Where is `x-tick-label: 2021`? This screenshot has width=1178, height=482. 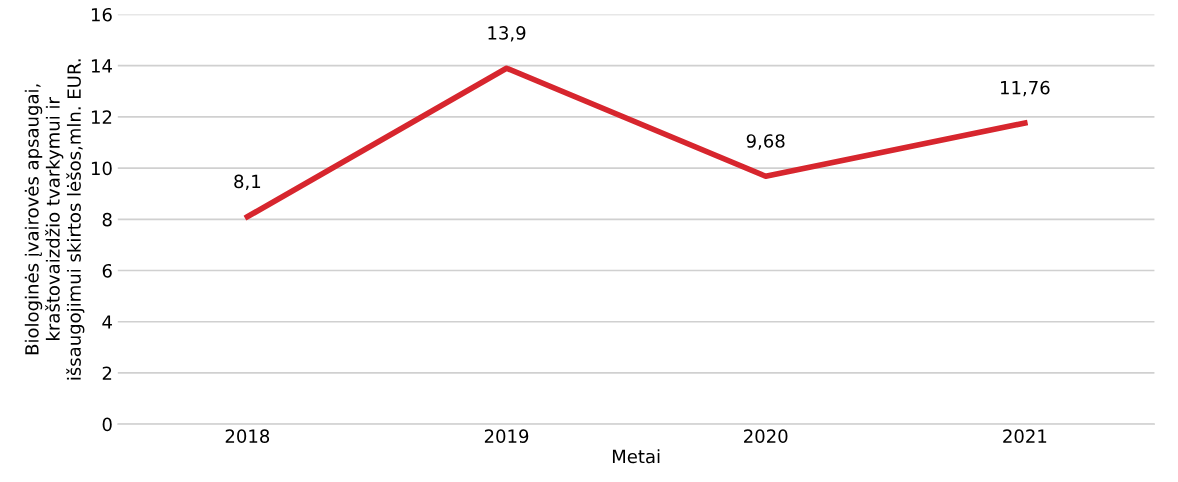
x-tick-label: 2021 is located at coordinates (1025, 436).